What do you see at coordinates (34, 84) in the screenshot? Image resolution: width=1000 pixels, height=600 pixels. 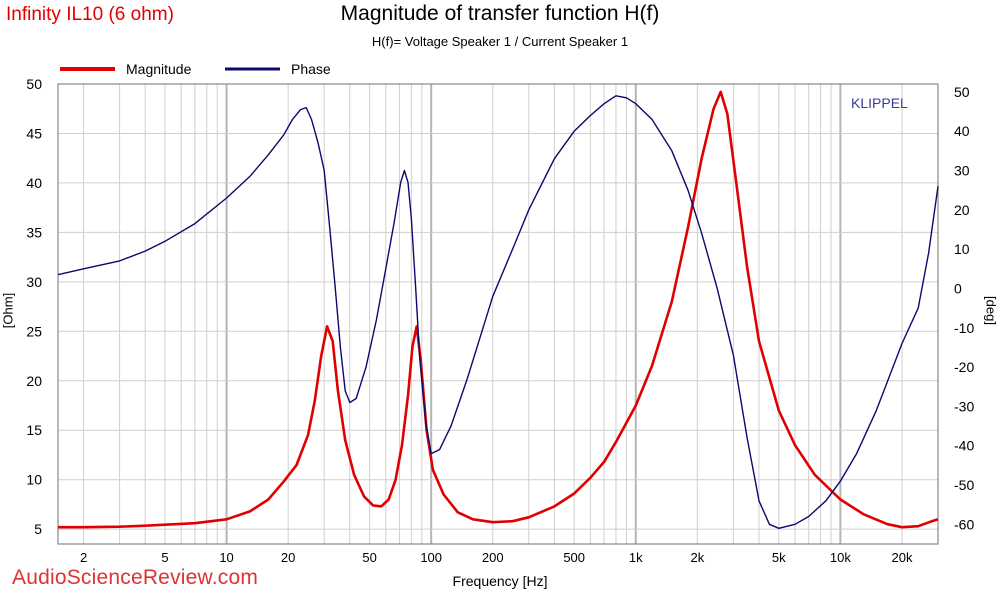 I see `y-left-tick-label: 50` at bounding box center [34, 84].